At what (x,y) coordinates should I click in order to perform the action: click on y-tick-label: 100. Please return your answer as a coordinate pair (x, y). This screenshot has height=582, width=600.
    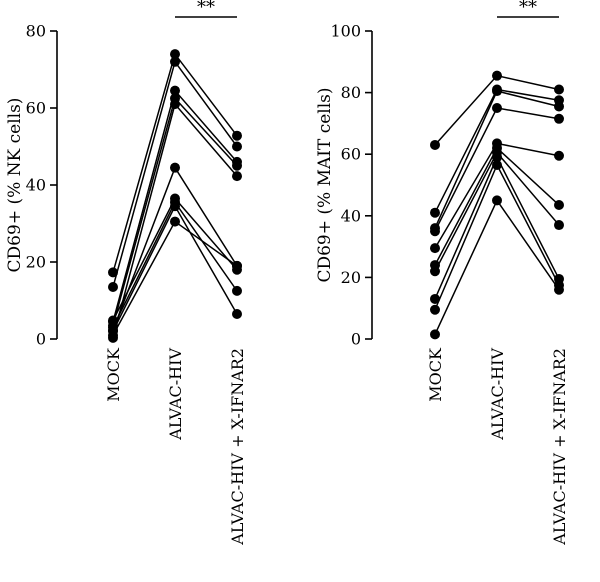
    Looking at the image, I should click on (345, 31).